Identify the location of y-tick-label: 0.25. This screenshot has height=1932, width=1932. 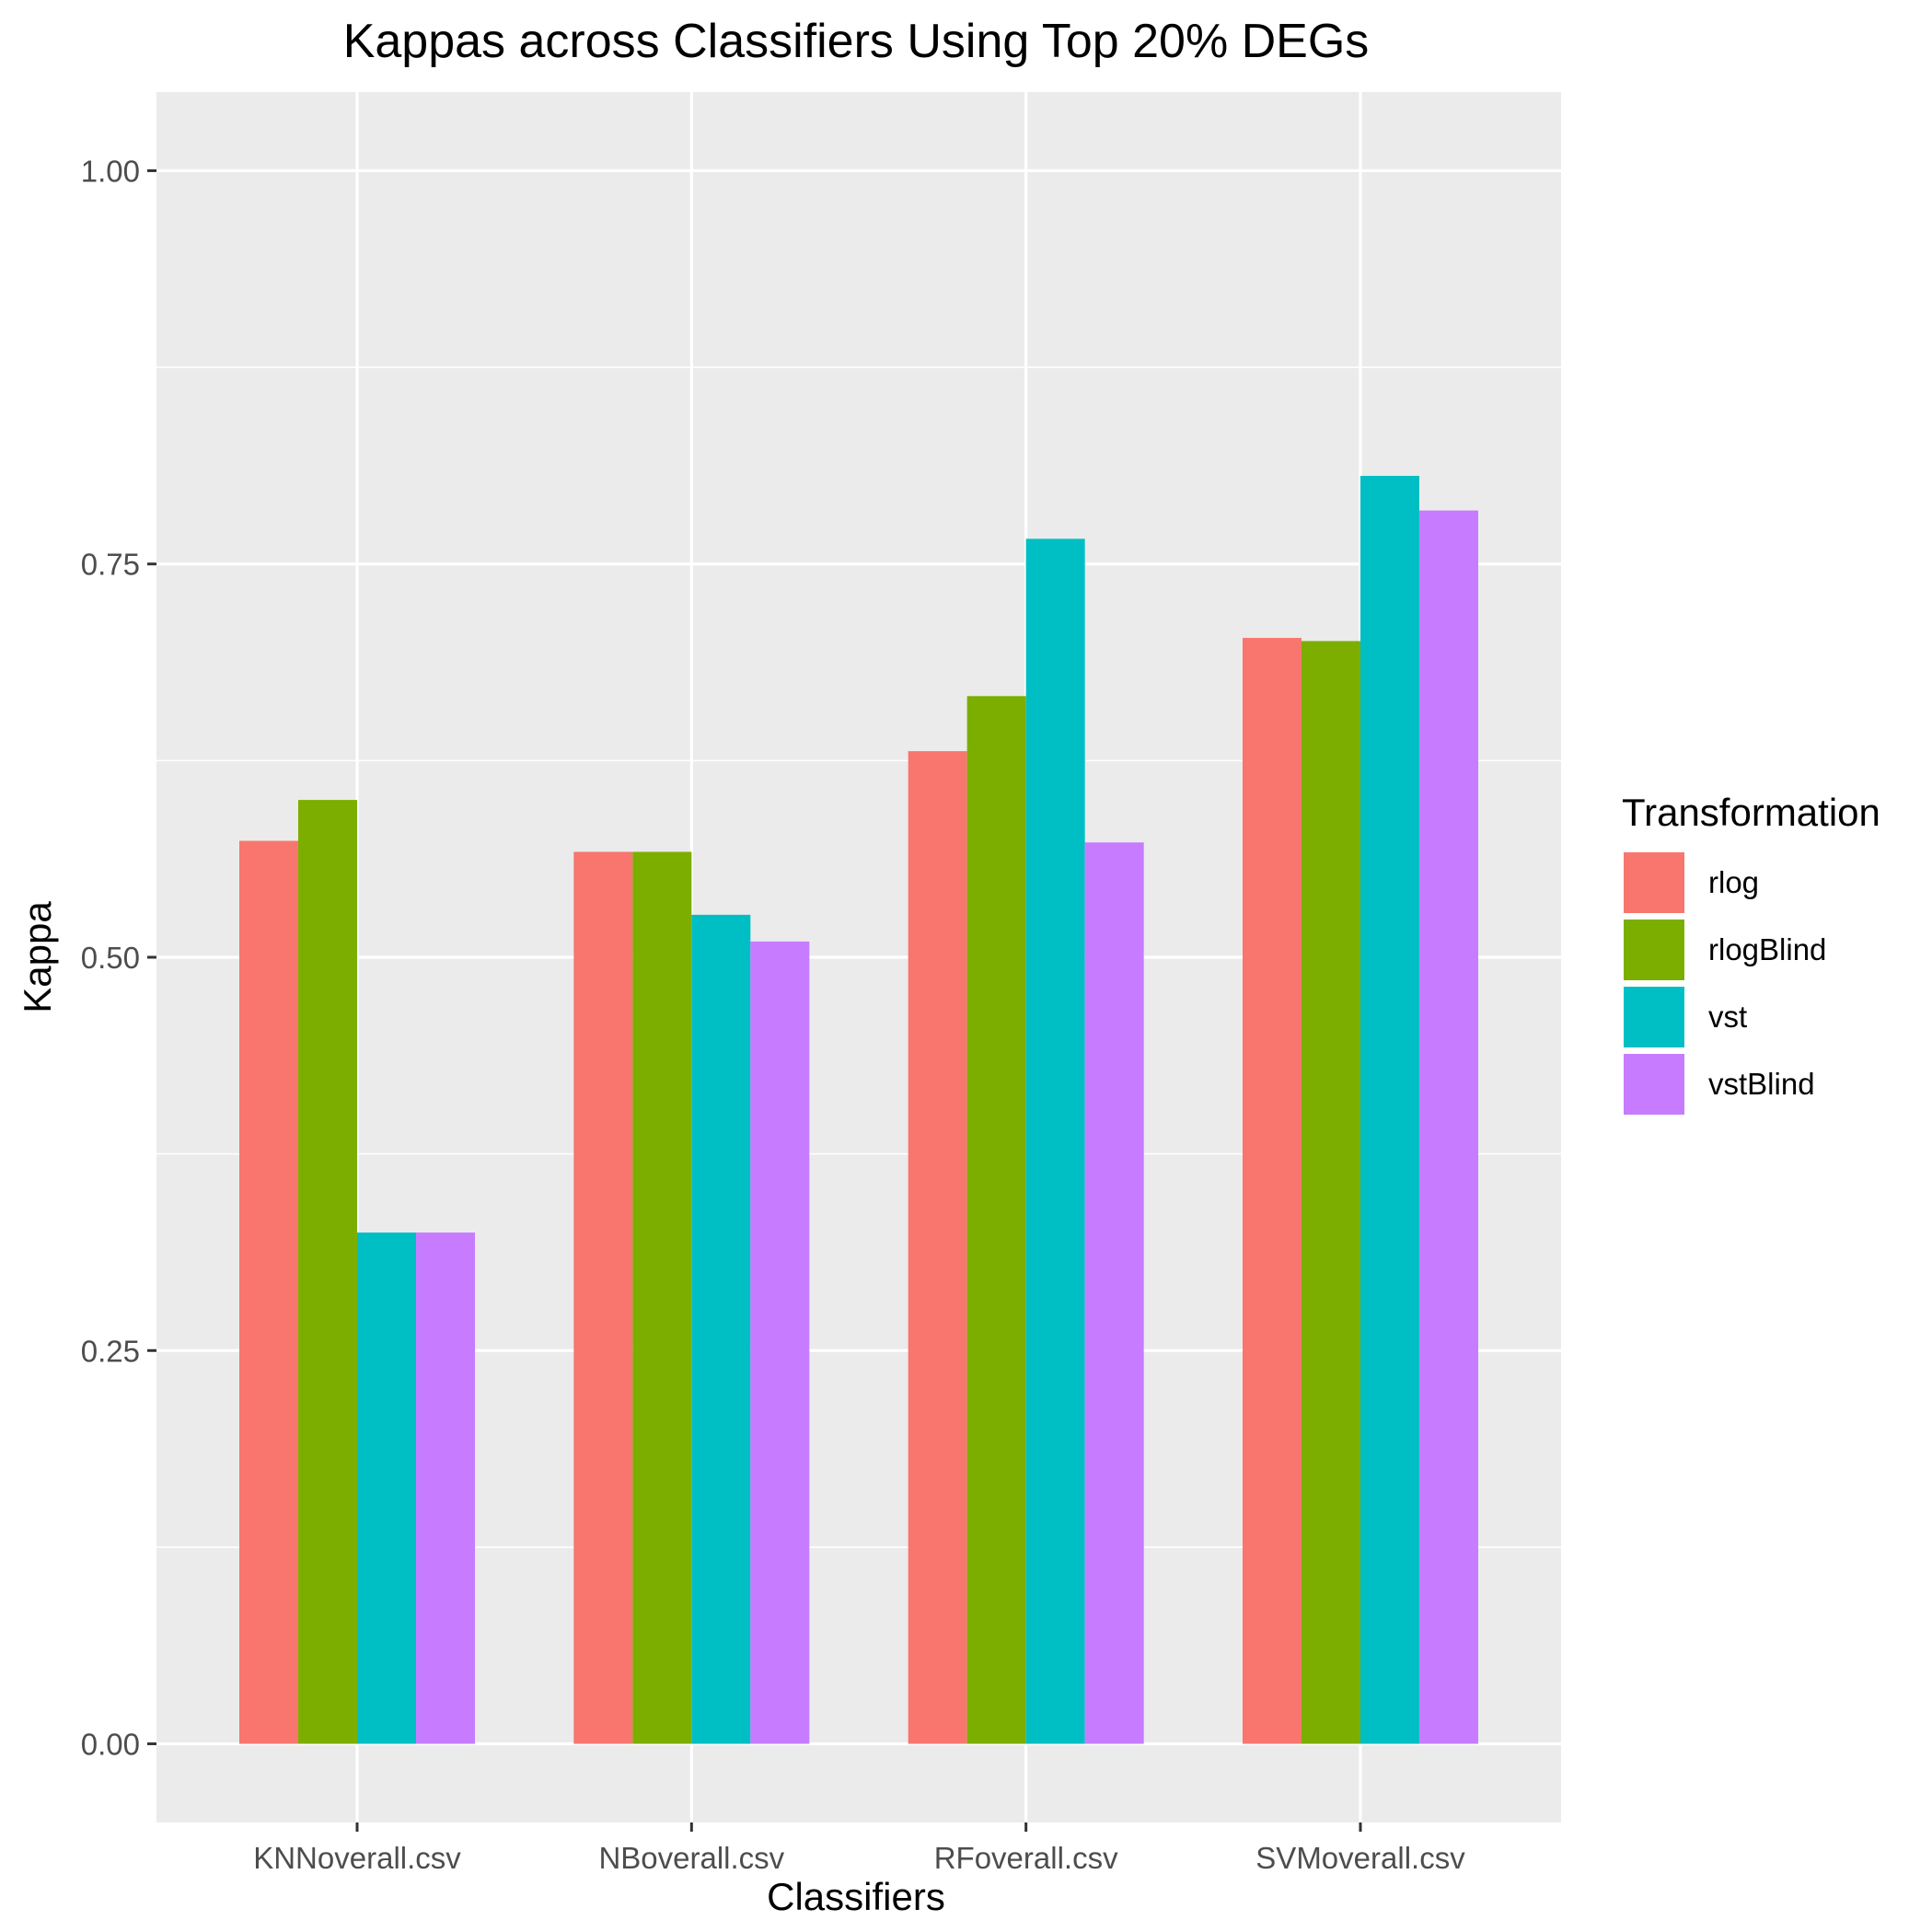
(111, 1351).